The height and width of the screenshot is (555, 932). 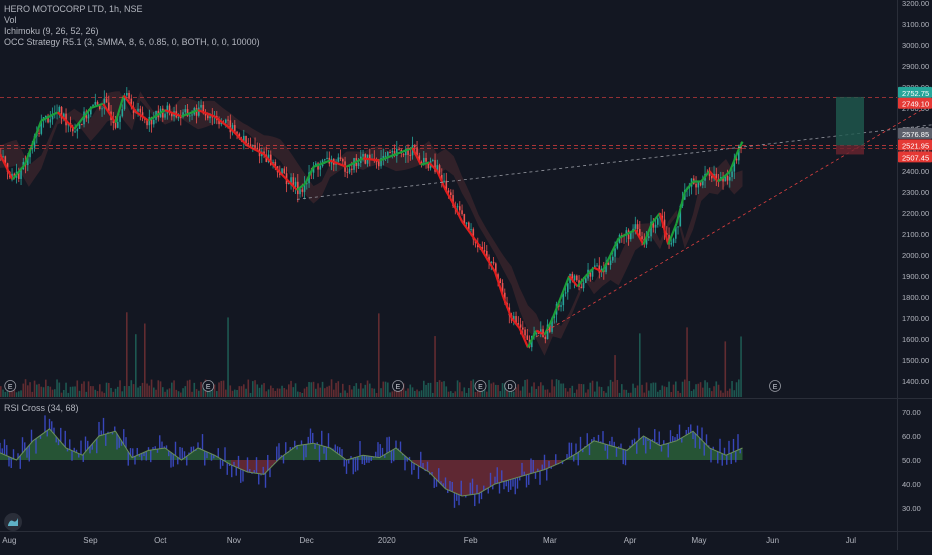 What do you see at coordinates (10, 20) in the screenshot?
I see `volume-legend: Vol` at bounding box center [10, 20].